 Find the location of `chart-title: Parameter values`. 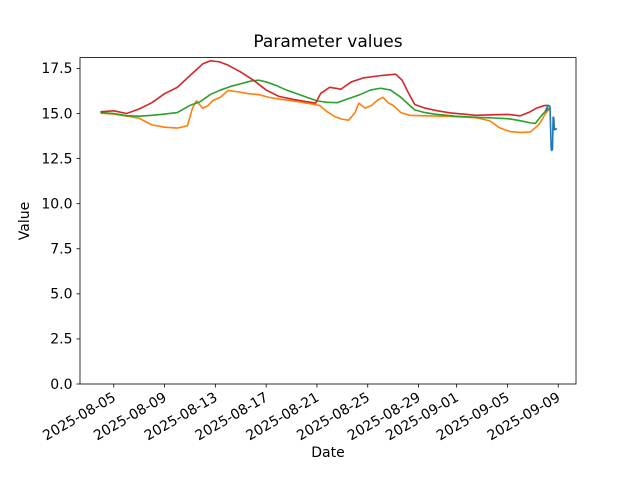

chart-title: Parameter values is located at coordinates (327, 42).